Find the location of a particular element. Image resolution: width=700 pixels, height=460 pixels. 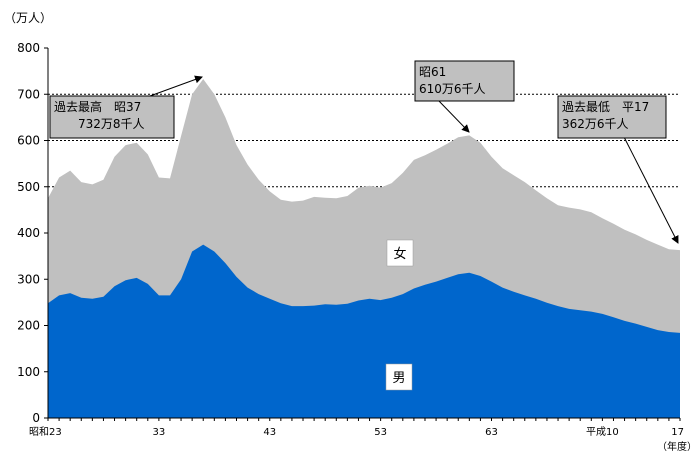

x-tick-label-5: 平成10 is located at coordinates (602, 432).